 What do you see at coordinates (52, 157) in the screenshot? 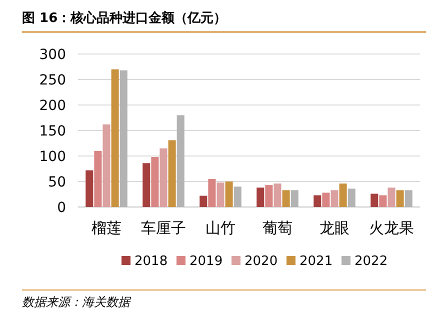
I see `y-tick-label: 100` at bounding box center [52, 157].